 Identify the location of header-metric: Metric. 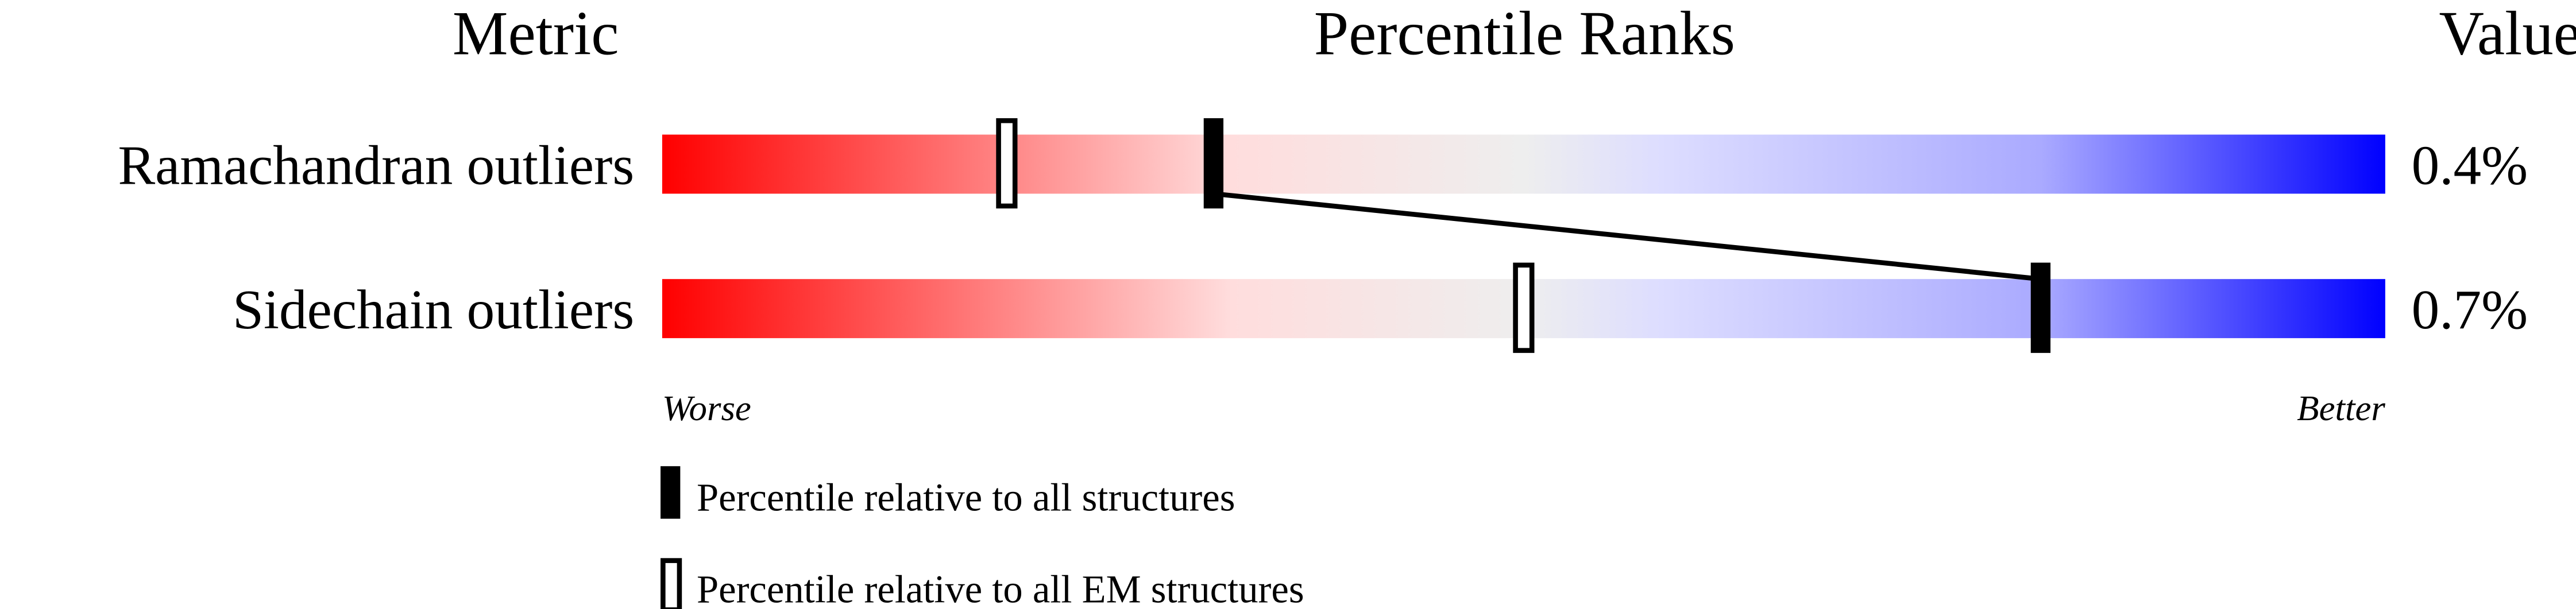
(536, 34).